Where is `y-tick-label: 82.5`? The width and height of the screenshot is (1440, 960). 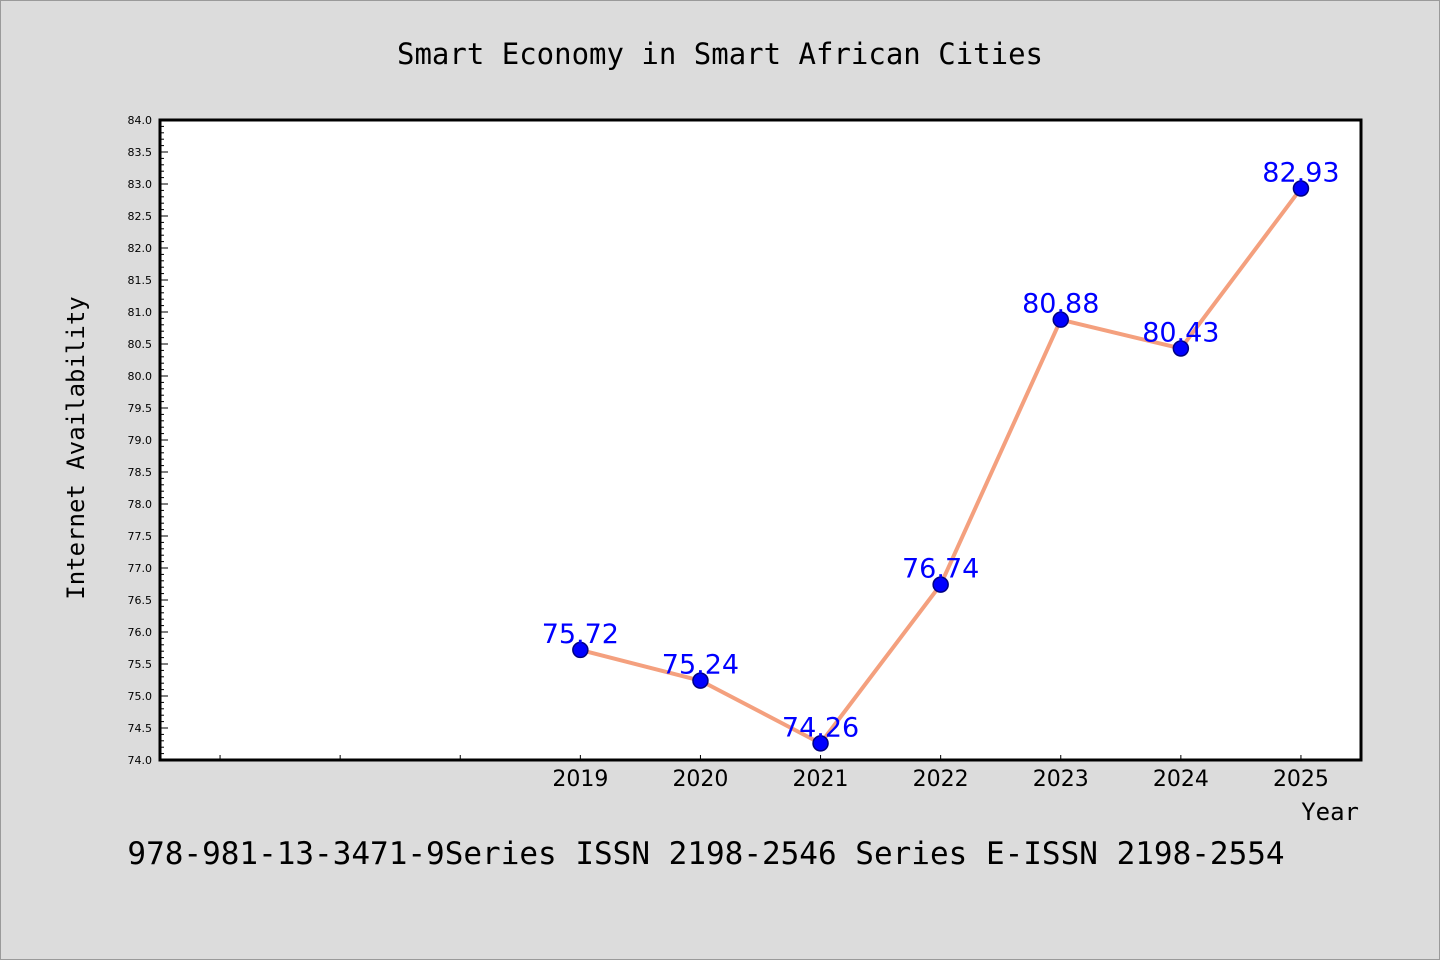
y-tick-label: 82.5 is located at coordinates (140, 216).